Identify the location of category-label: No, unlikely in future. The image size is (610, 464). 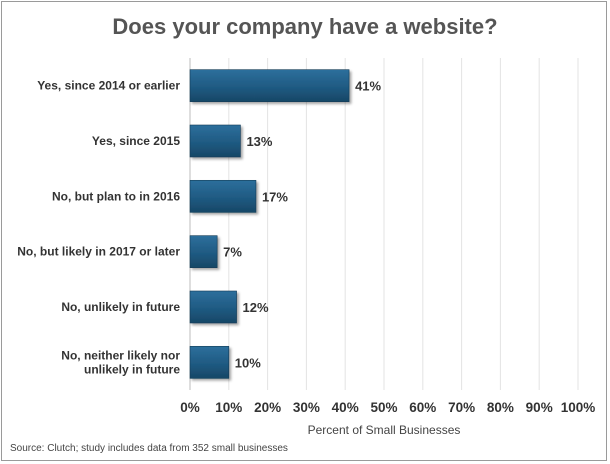
(120, 307).